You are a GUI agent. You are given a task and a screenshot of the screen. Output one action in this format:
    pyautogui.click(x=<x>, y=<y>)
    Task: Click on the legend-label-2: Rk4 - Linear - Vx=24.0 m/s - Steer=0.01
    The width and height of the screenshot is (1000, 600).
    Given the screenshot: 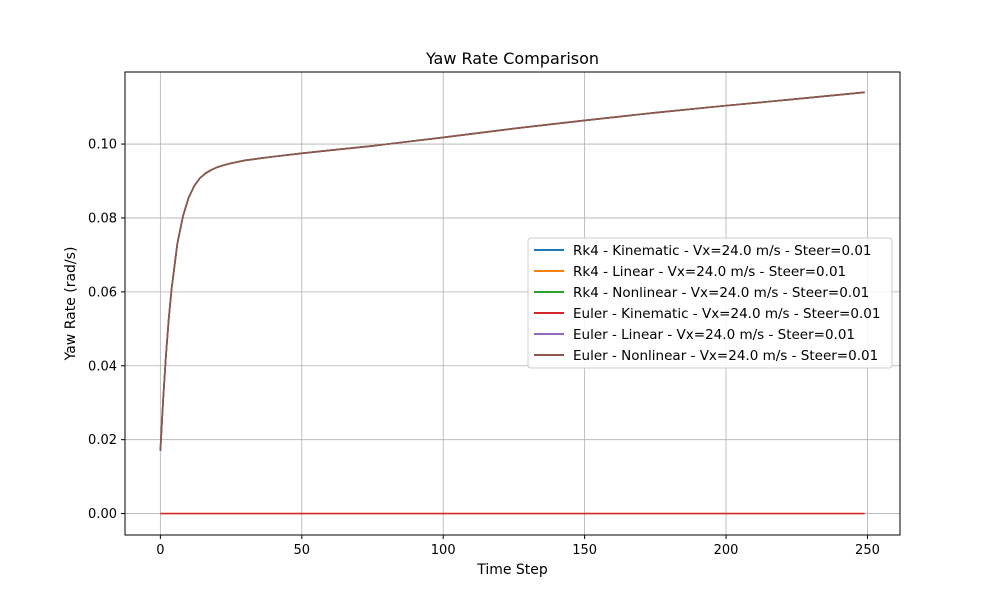 What is the action you would take?
    pyautogui.click(x=709, y=272)
    